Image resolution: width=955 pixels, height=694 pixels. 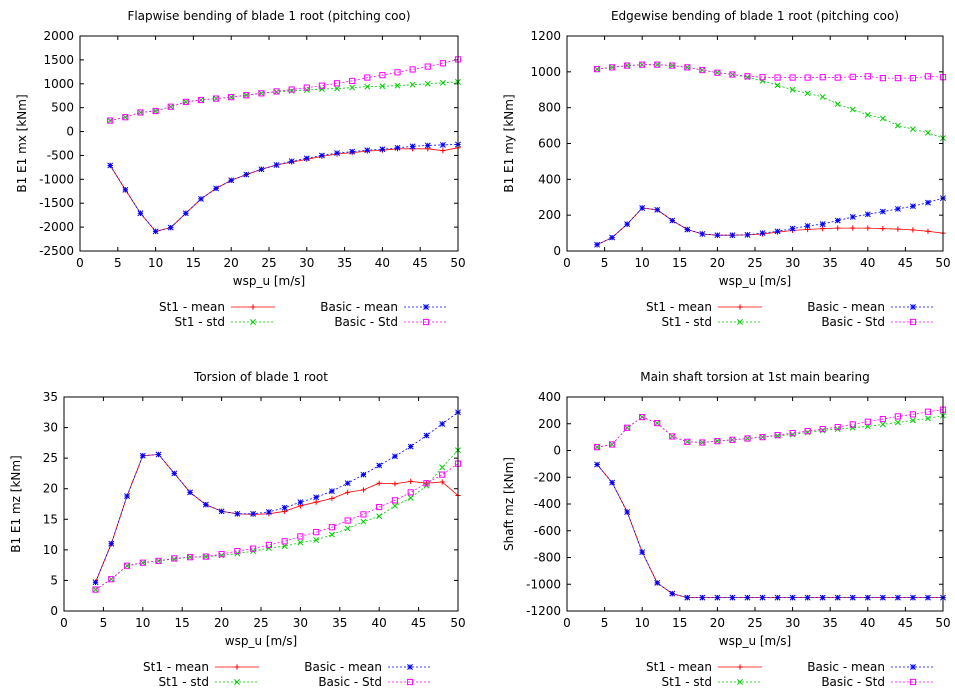 What do you see at coordinates (332, 498) in the screenshot?
I see `data-point-c2-s0-p15` at bounding box center [332, 498].